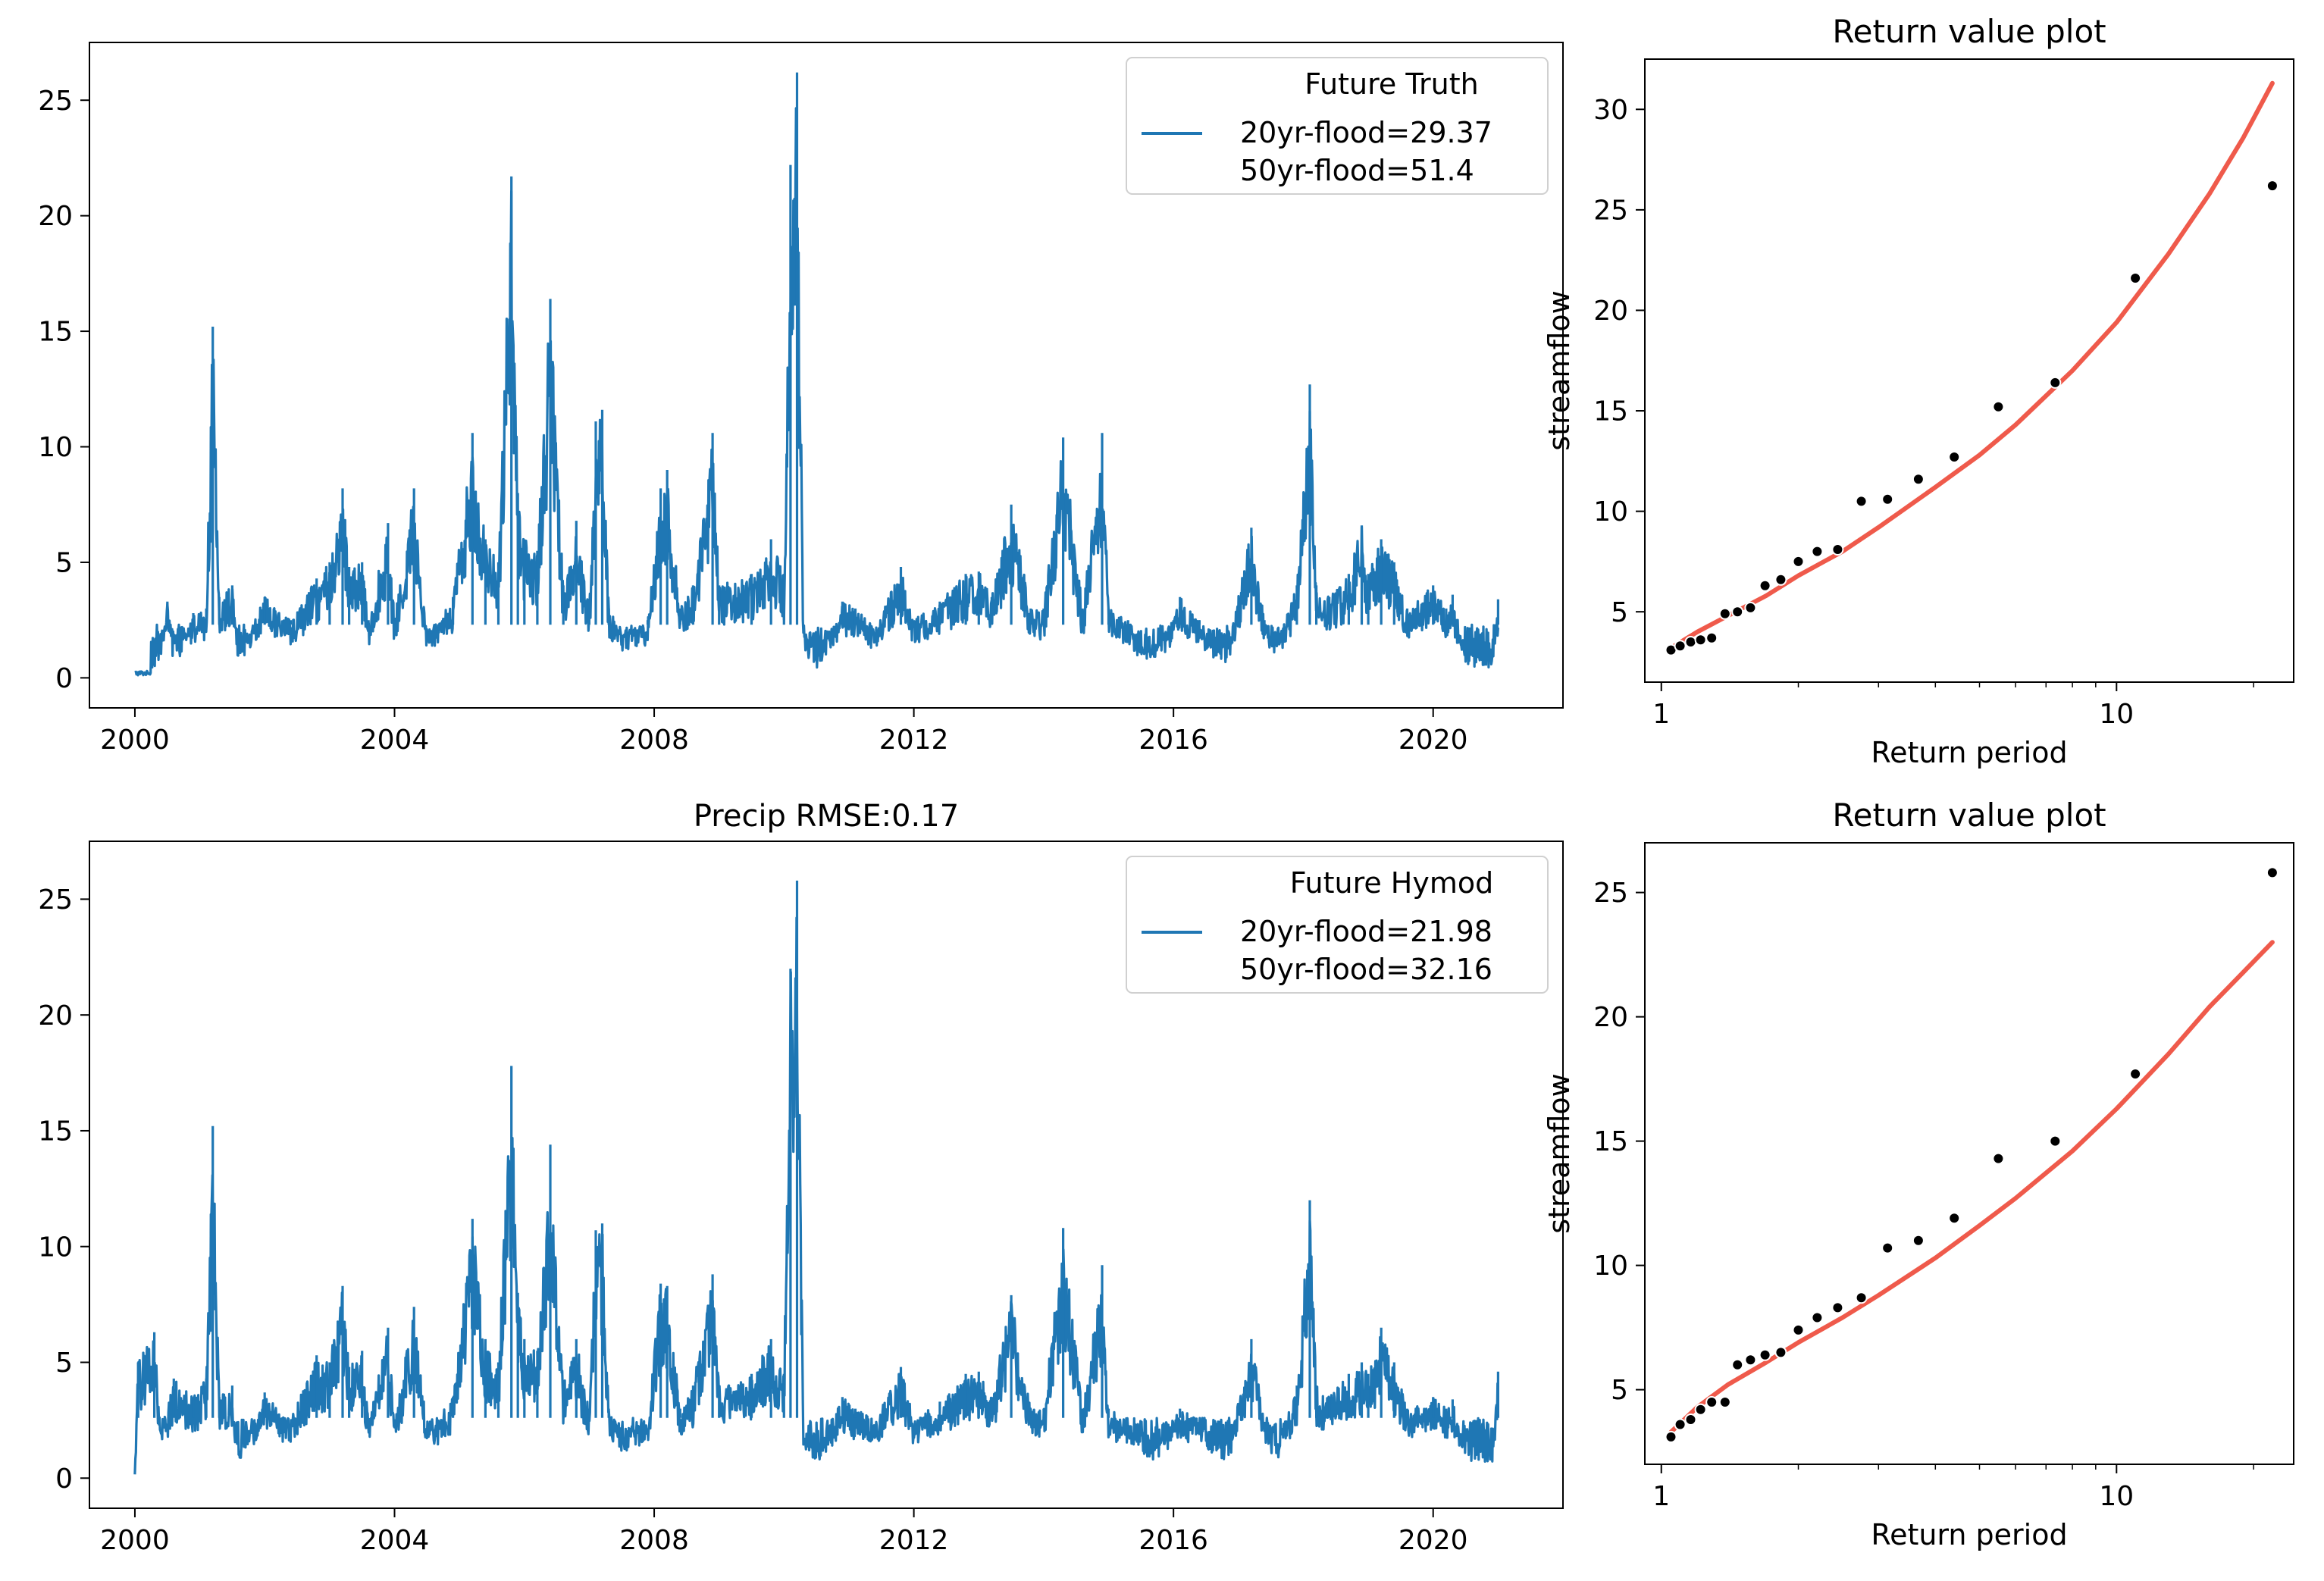 The image size is (2324, 1581). I want to click on y-tick-label: 30, so click(1610, 110).